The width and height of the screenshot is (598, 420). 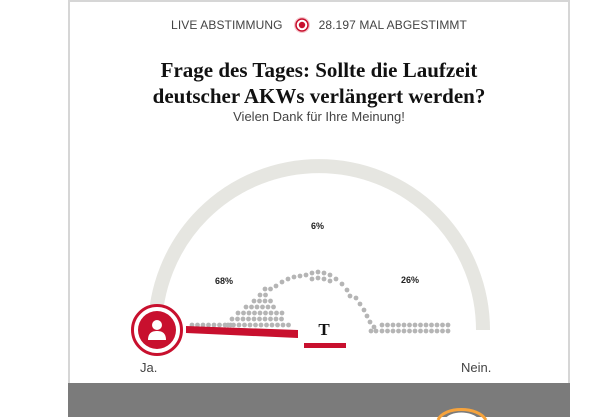 I want to click on question-line-1: Frage des Tages: Sollte die Laufzeit, so click(x=319, y=70).